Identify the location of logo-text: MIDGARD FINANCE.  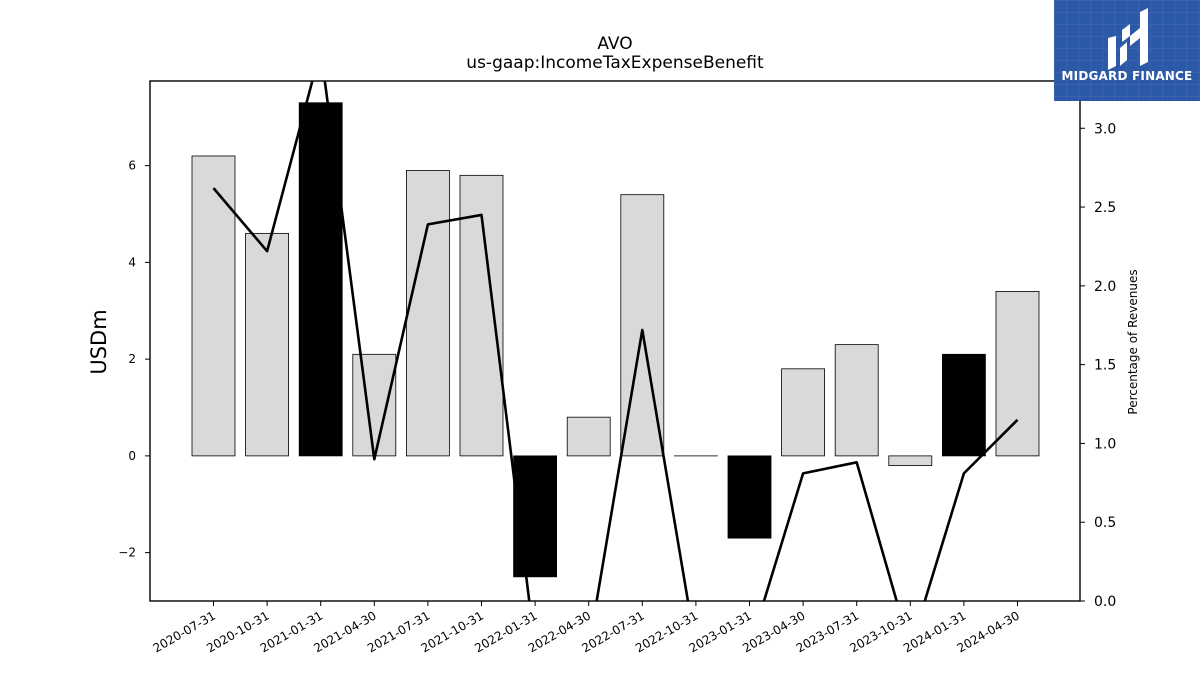
(1127, 76).